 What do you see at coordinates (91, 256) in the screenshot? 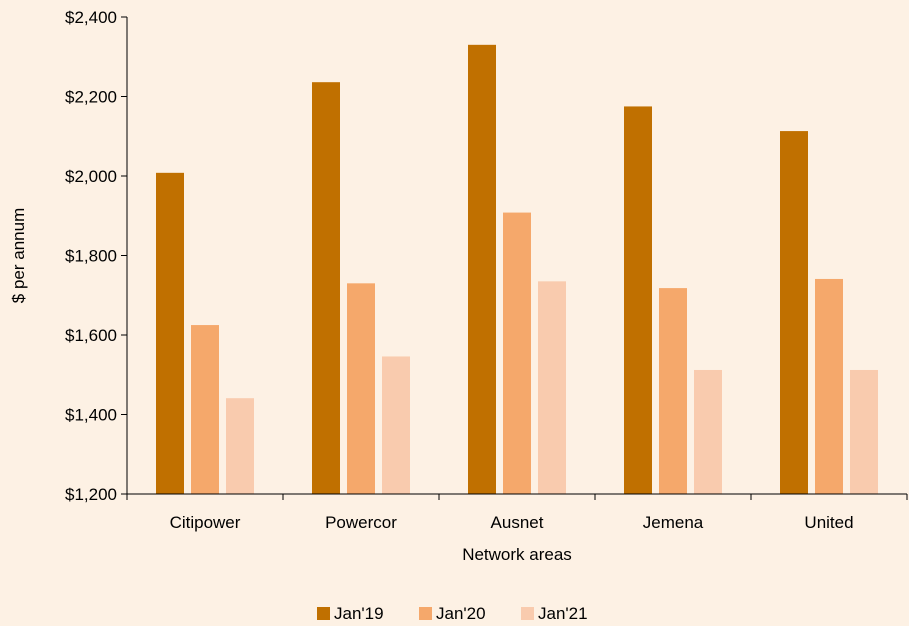
I see `y-tick-label: $1,800` at bounding box center [91, 256].